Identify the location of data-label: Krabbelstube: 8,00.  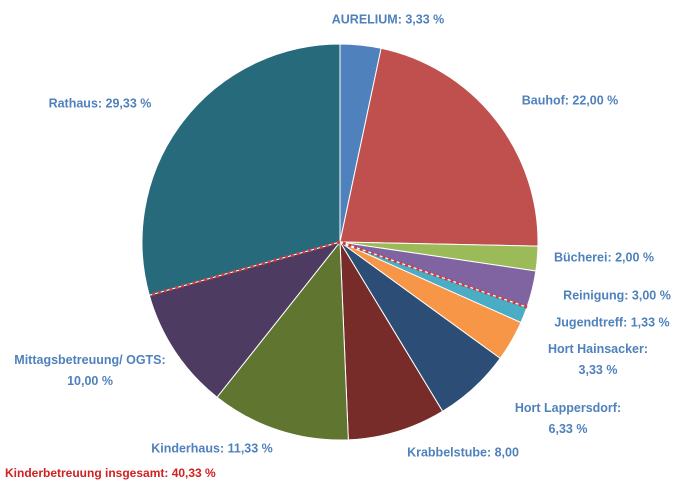
(463, 452).